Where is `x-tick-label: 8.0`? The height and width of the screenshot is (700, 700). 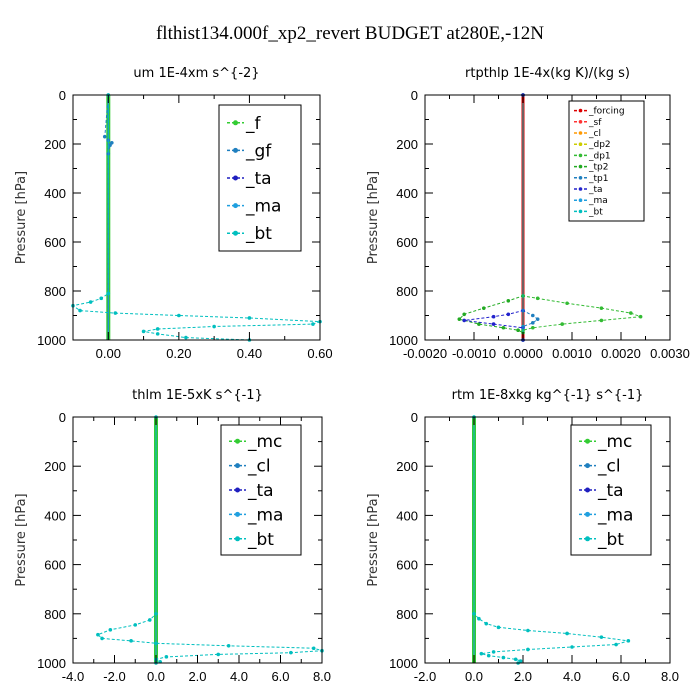 x-tick-label: 8.0 is located at coordinates (322, 676).